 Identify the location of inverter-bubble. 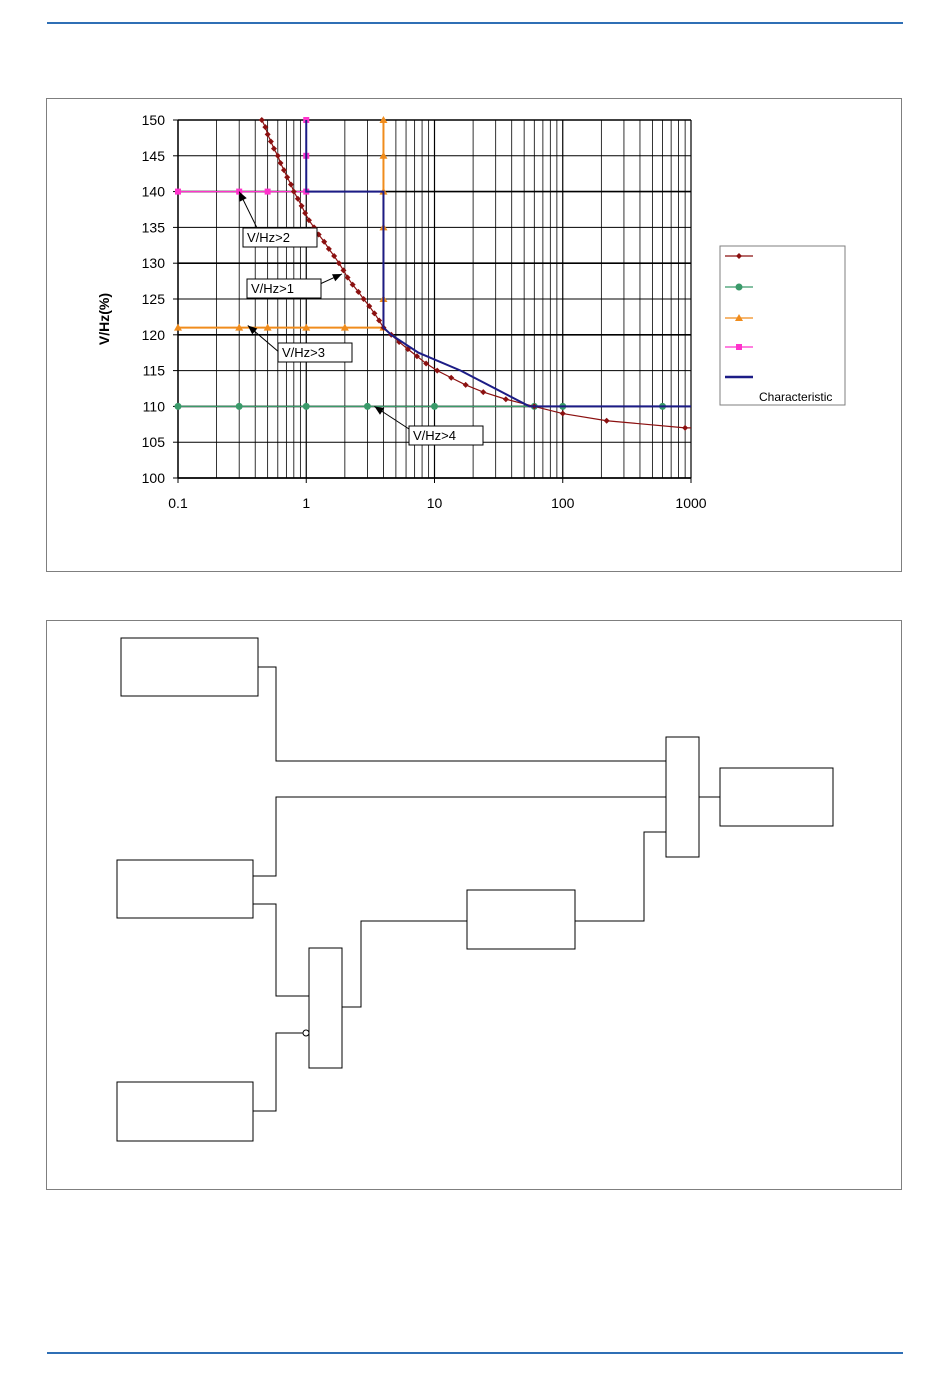
(306, 1033).